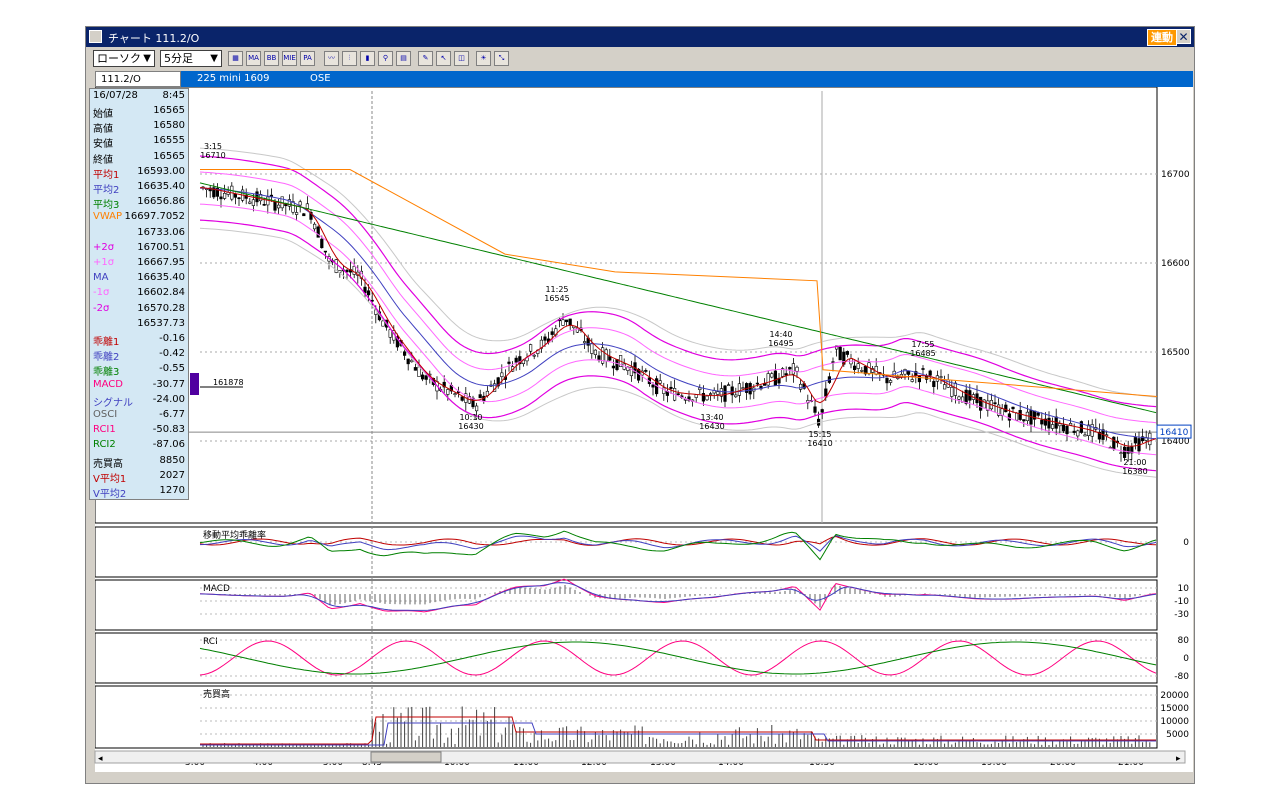 This screenshot has width=1280, height=811. I want to click on data-row-value: 16593.00, so click(161, 171).